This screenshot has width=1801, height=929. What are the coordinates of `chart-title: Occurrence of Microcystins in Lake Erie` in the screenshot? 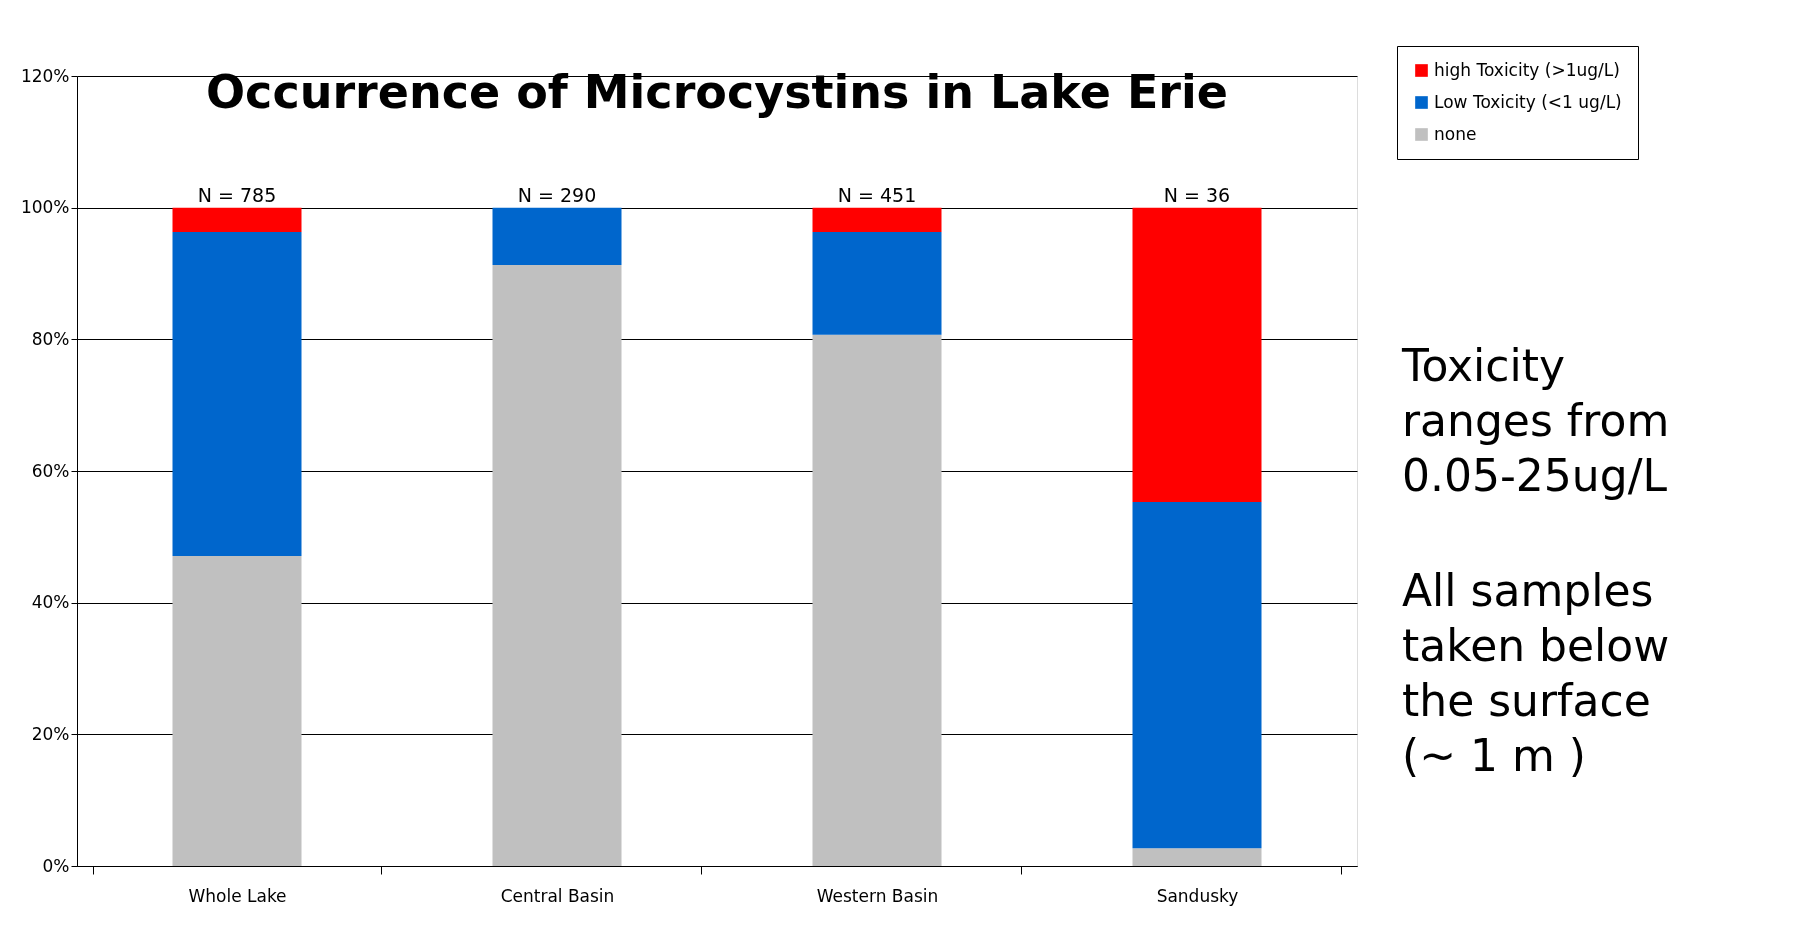 It's located at (717, 91).